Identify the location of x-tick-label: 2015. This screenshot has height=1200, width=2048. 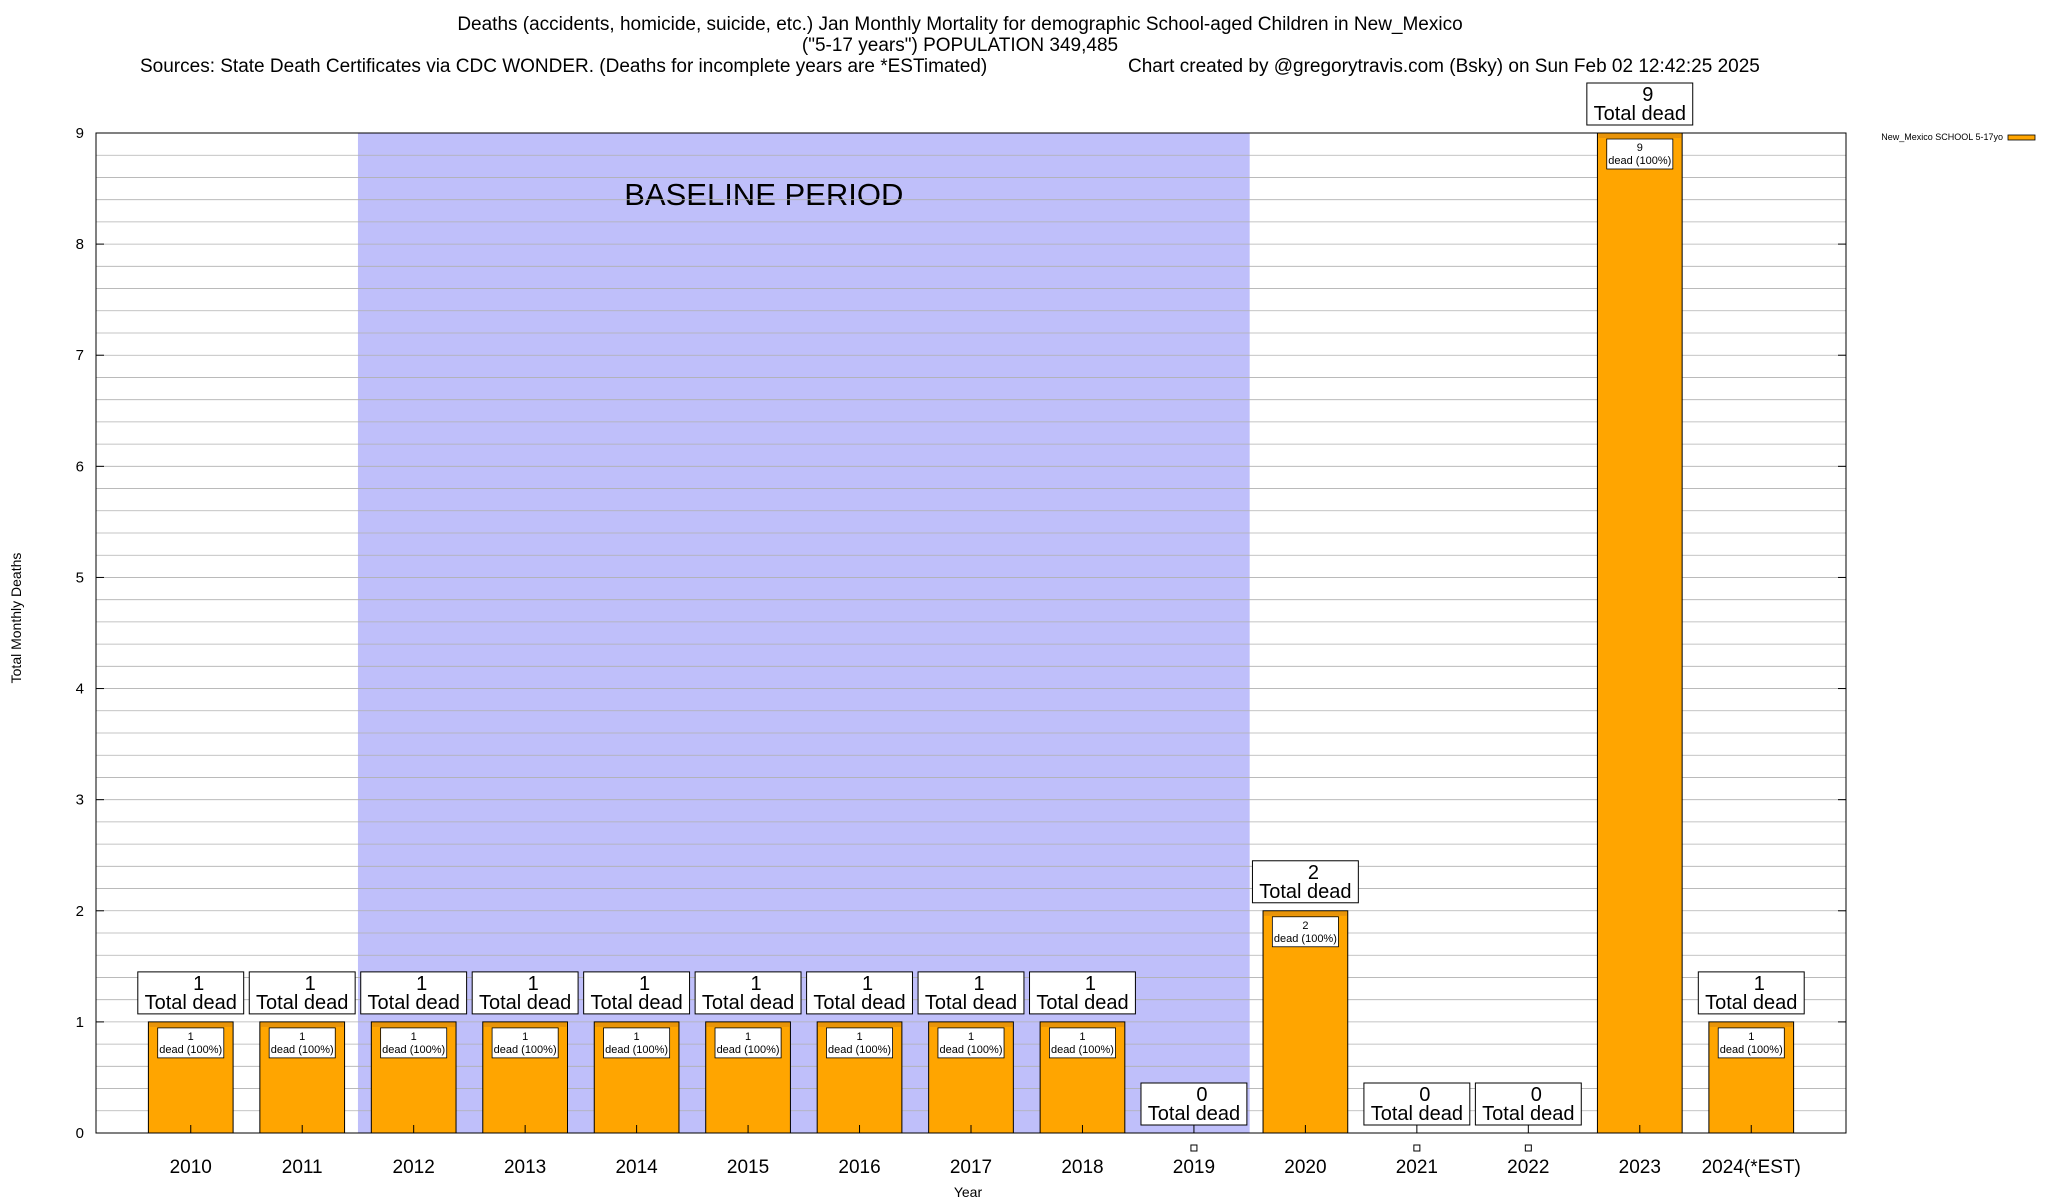
(748, 1167).